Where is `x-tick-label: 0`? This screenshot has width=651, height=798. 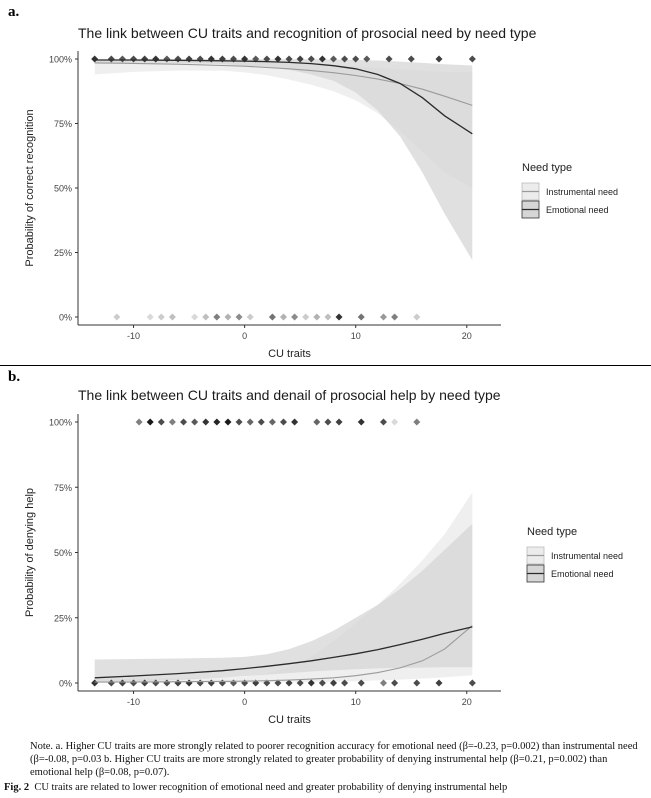 x-tick-label: 0 is located at coordinates (244, 336).